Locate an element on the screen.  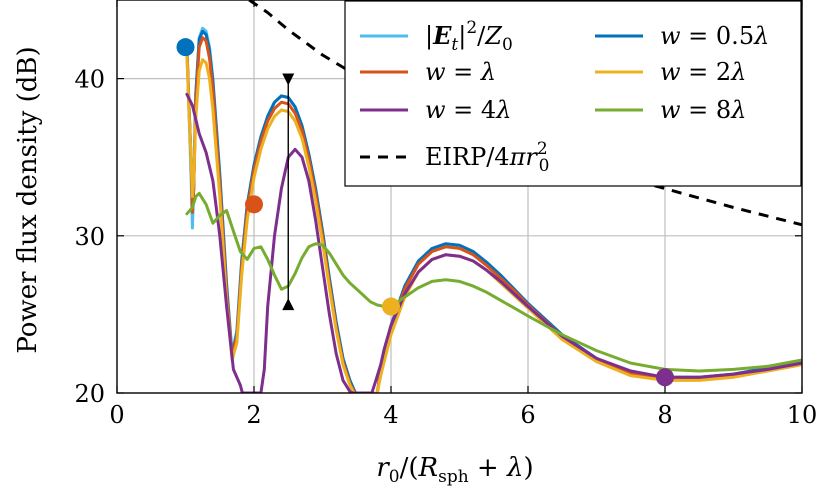
legend-label-w-lambda: w = λ is located at coordinates (460, 72).